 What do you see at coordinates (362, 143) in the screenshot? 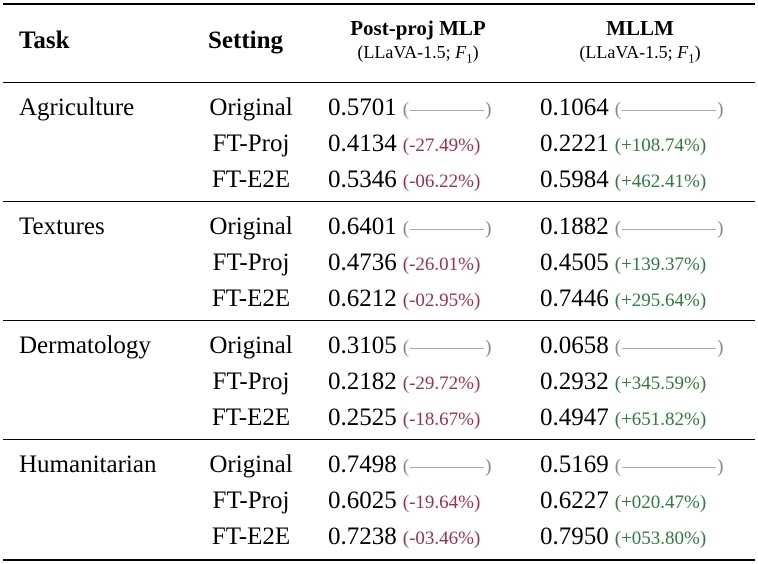
I see `post-proj-mlp-value: 0.4134` at bounding box center [362, 143].